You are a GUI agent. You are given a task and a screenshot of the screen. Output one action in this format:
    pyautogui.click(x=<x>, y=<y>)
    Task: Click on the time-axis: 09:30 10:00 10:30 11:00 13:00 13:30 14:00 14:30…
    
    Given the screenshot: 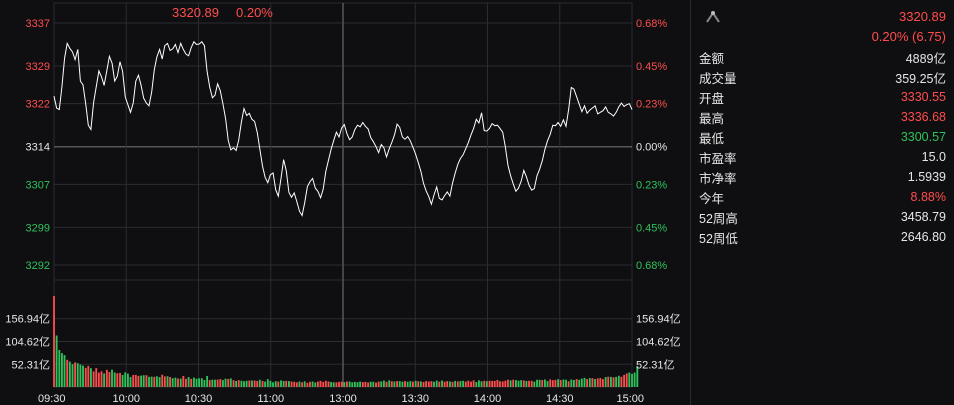 What is the action you would take?
    pyautogui.click(x=341, y=399)
    